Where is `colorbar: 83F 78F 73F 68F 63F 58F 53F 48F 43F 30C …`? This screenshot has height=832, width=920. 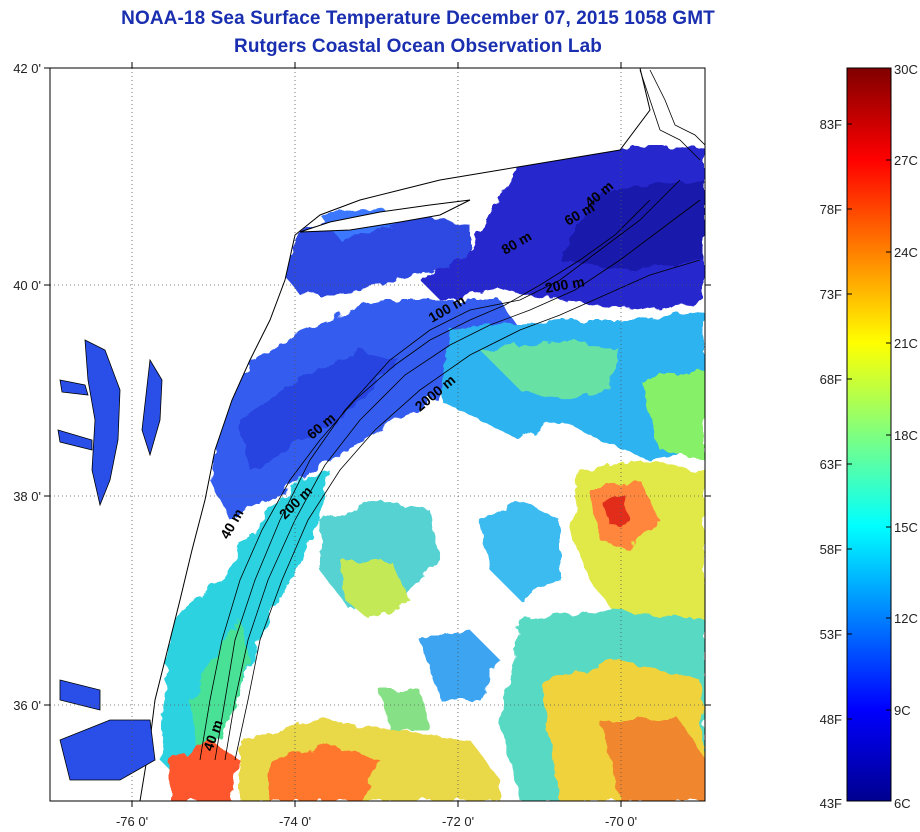 colorbar: 83F 78F 73F 68F 63F 58F 53F 48F 43F 30C … is located at coordinates (869, 436).